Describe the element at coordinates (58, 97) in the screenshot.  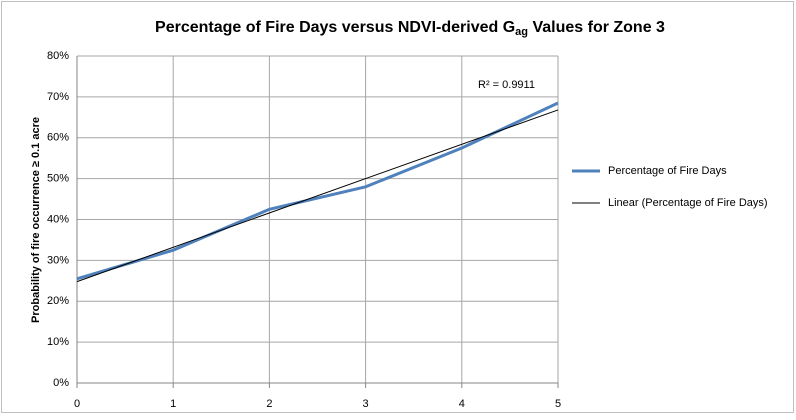
I see `y-tick-label: 70%` at that location.